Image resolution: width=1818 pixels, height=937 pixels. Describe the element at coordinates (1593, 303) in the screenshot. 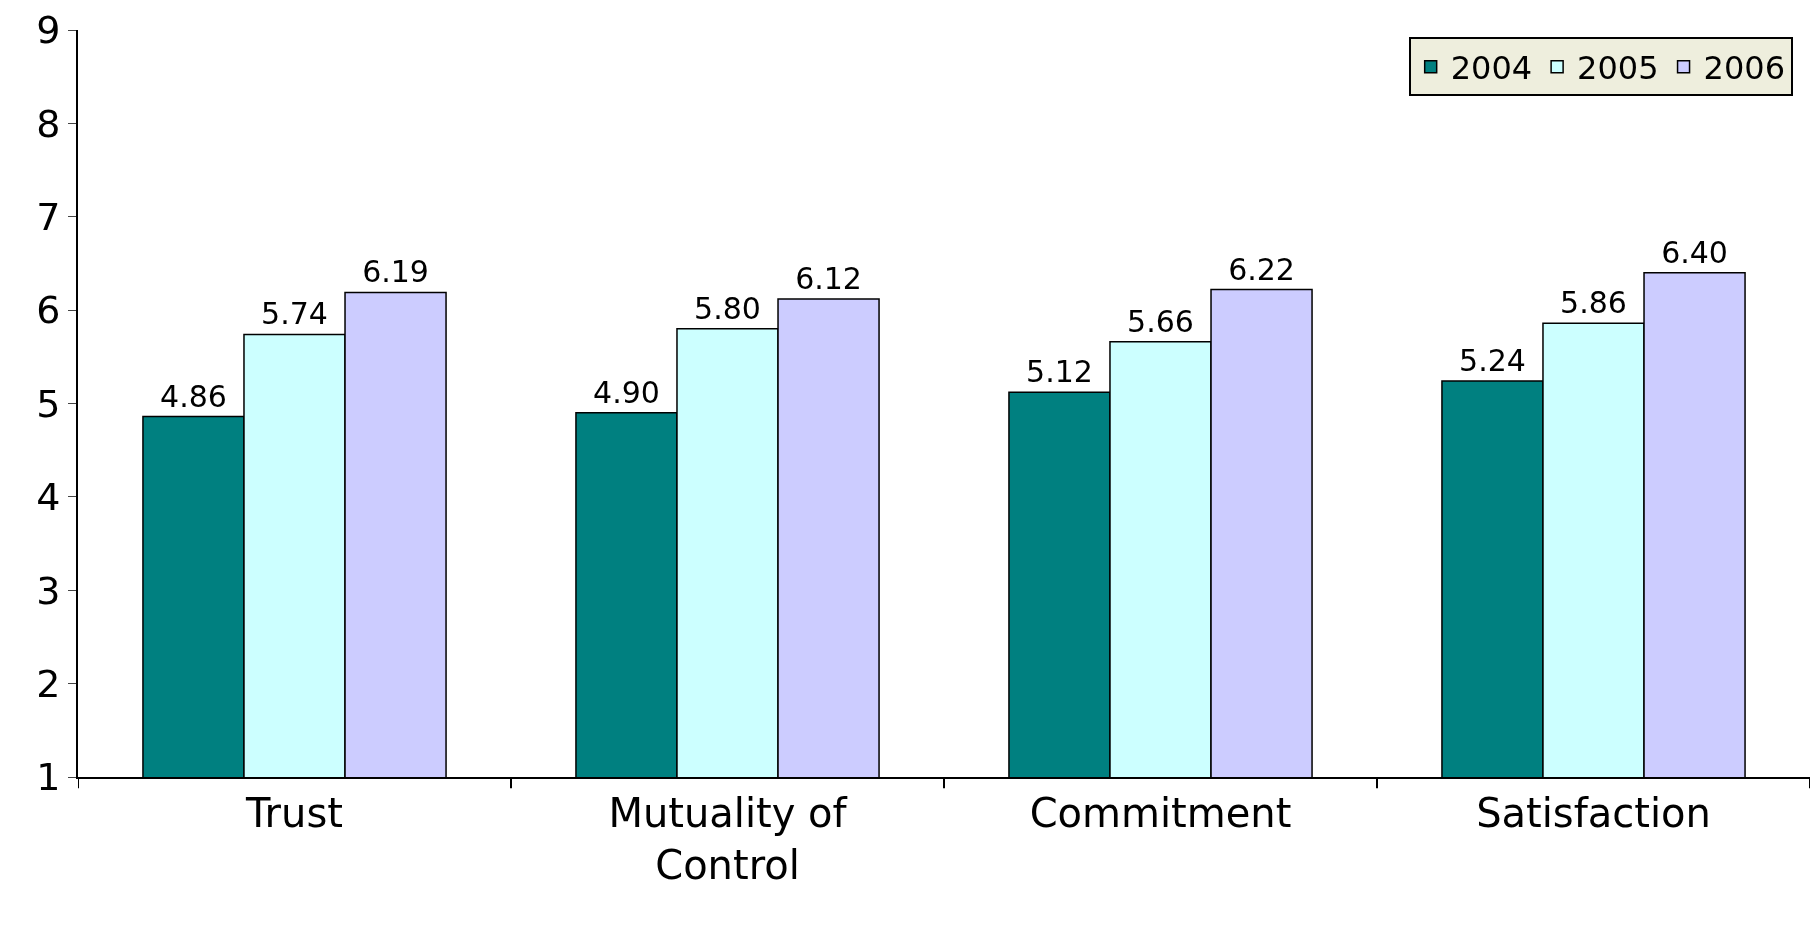

I see `data-label: 5.86` at that location.